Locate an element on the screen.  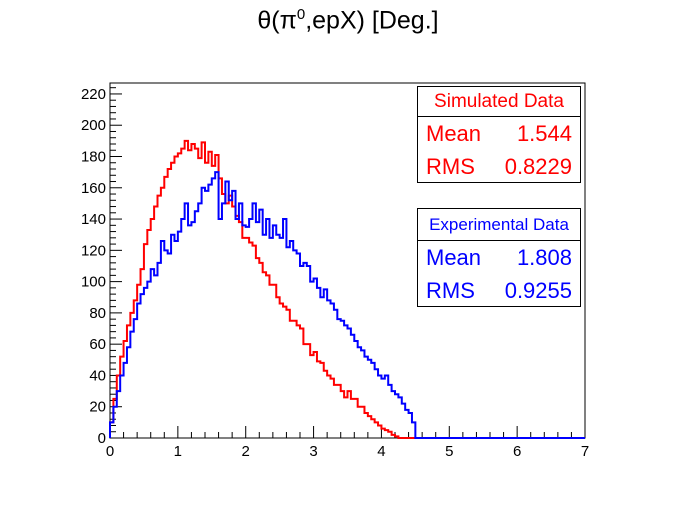
y-tick-label: 40 is located at coordinates (97, 375).